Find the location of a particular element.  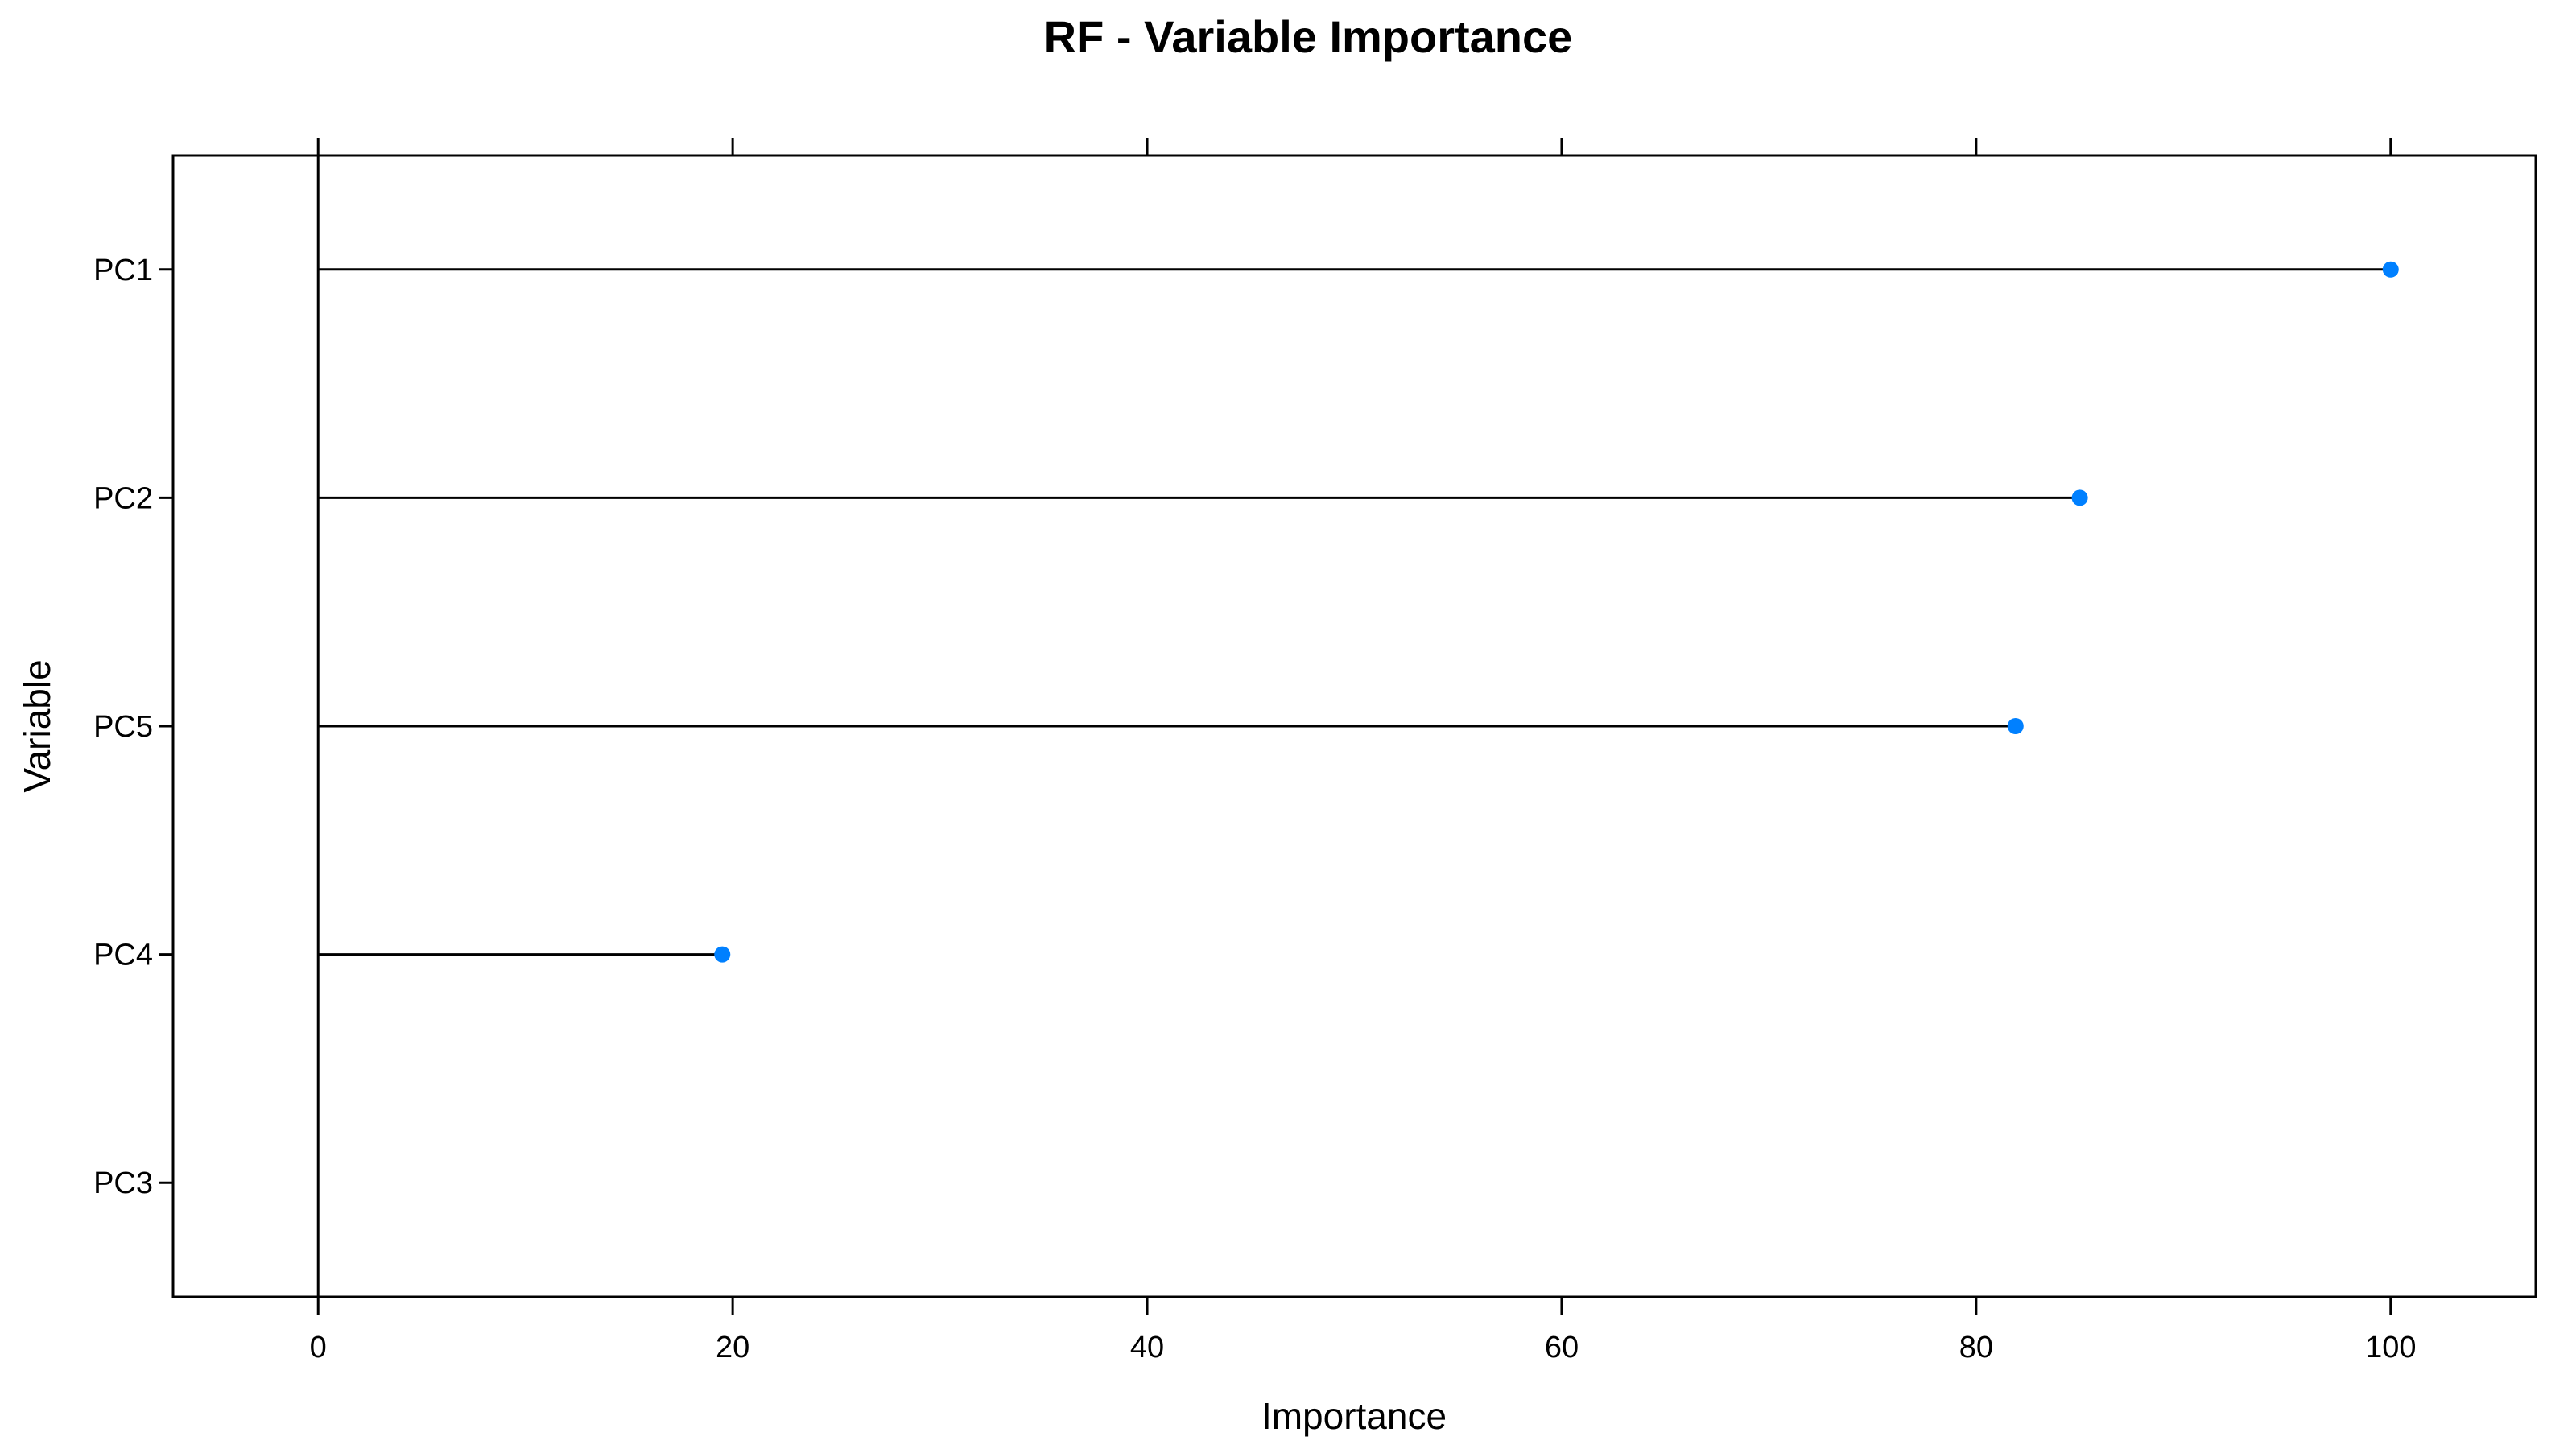

x-tick-label: 100 is located at coordinates (2390, 1347).